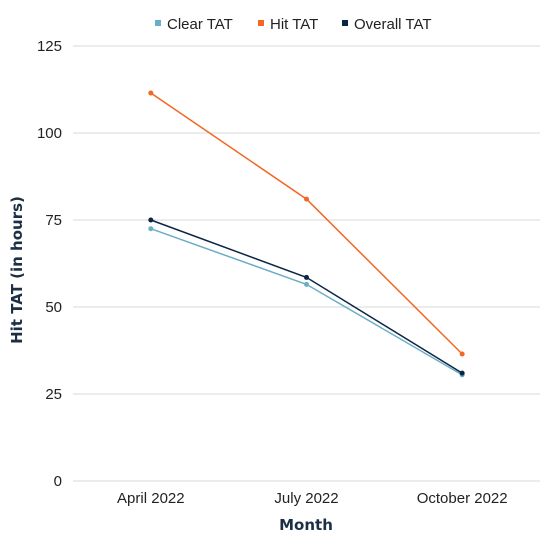  Describe the element at coordinates (306, 498) in the screenshot. I see `x-tick-label: July 2022` at that location.